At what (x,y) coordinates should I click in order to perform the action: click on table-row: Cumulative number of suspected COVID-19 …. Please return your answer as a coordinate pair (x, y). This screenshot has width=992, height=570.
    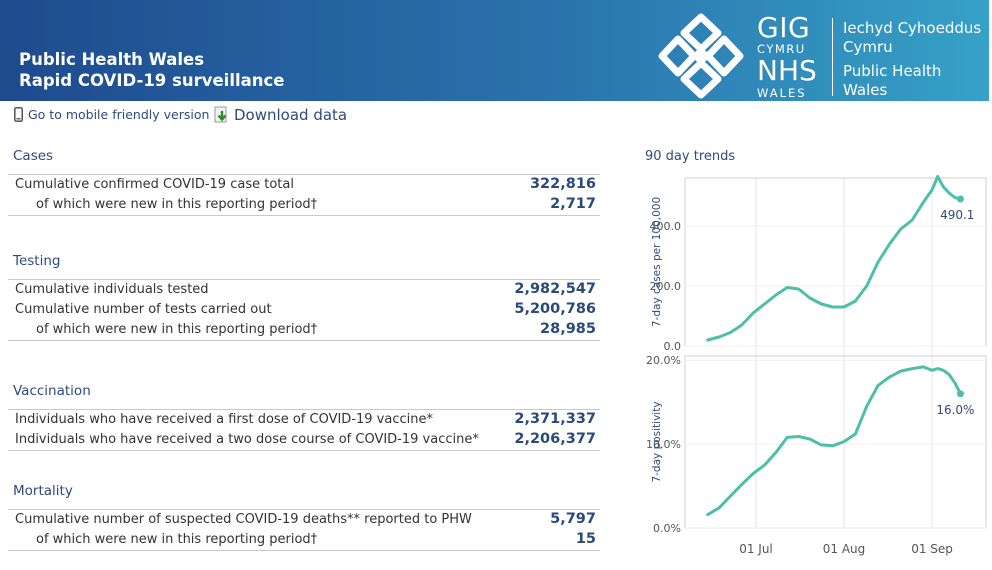
    Looking at the image, I should click on (304, 520).